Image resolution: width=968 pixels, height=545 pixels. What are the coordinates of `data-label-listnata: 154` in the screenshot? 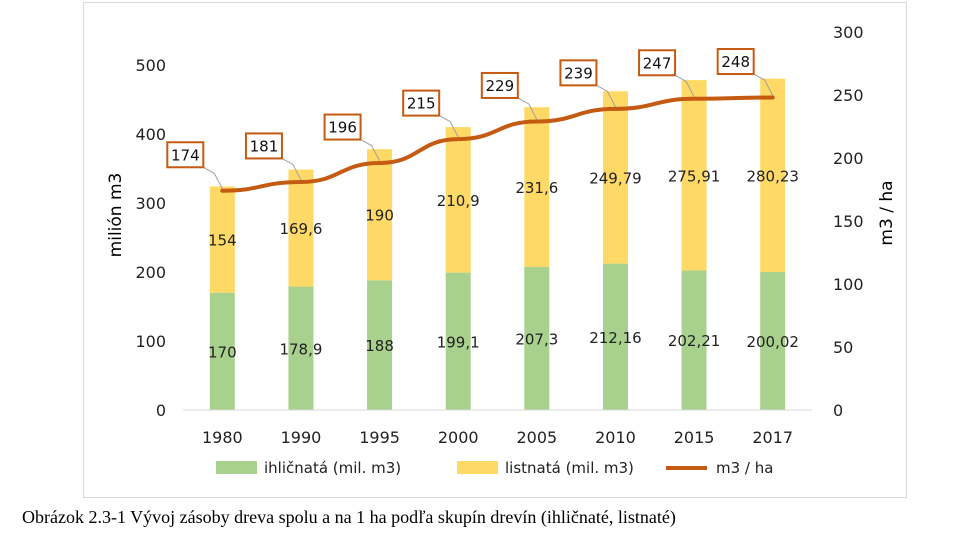 It's located at (222, 241).